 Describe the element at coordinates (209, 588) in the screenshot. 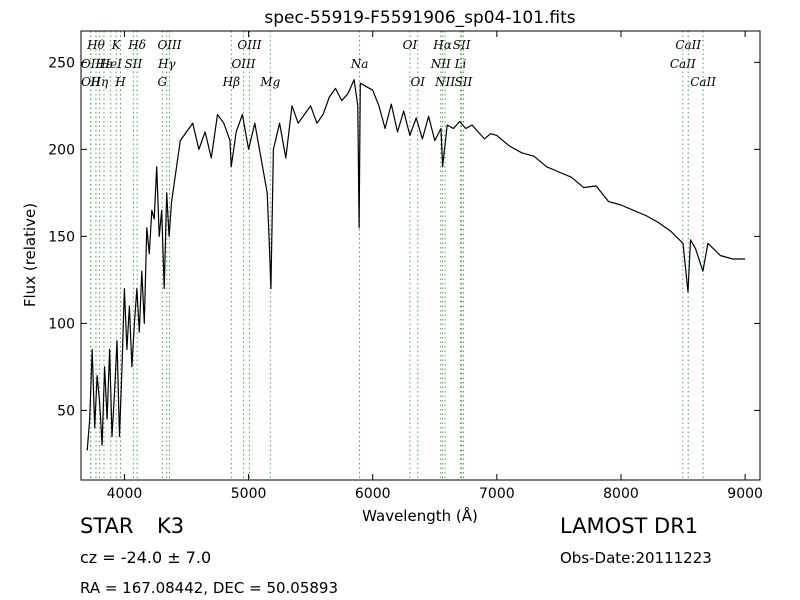

I see `coordinates: RA = 167.08442, DEC = 50.05893` at that location.